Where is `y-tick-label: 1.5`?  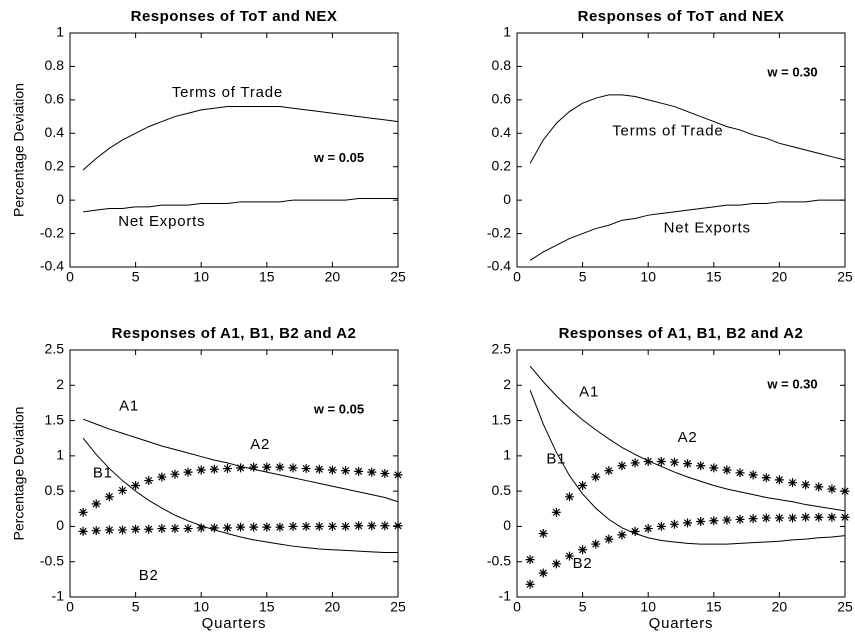 y-tick-label: 1.5 is located at coordinates (502, 419).